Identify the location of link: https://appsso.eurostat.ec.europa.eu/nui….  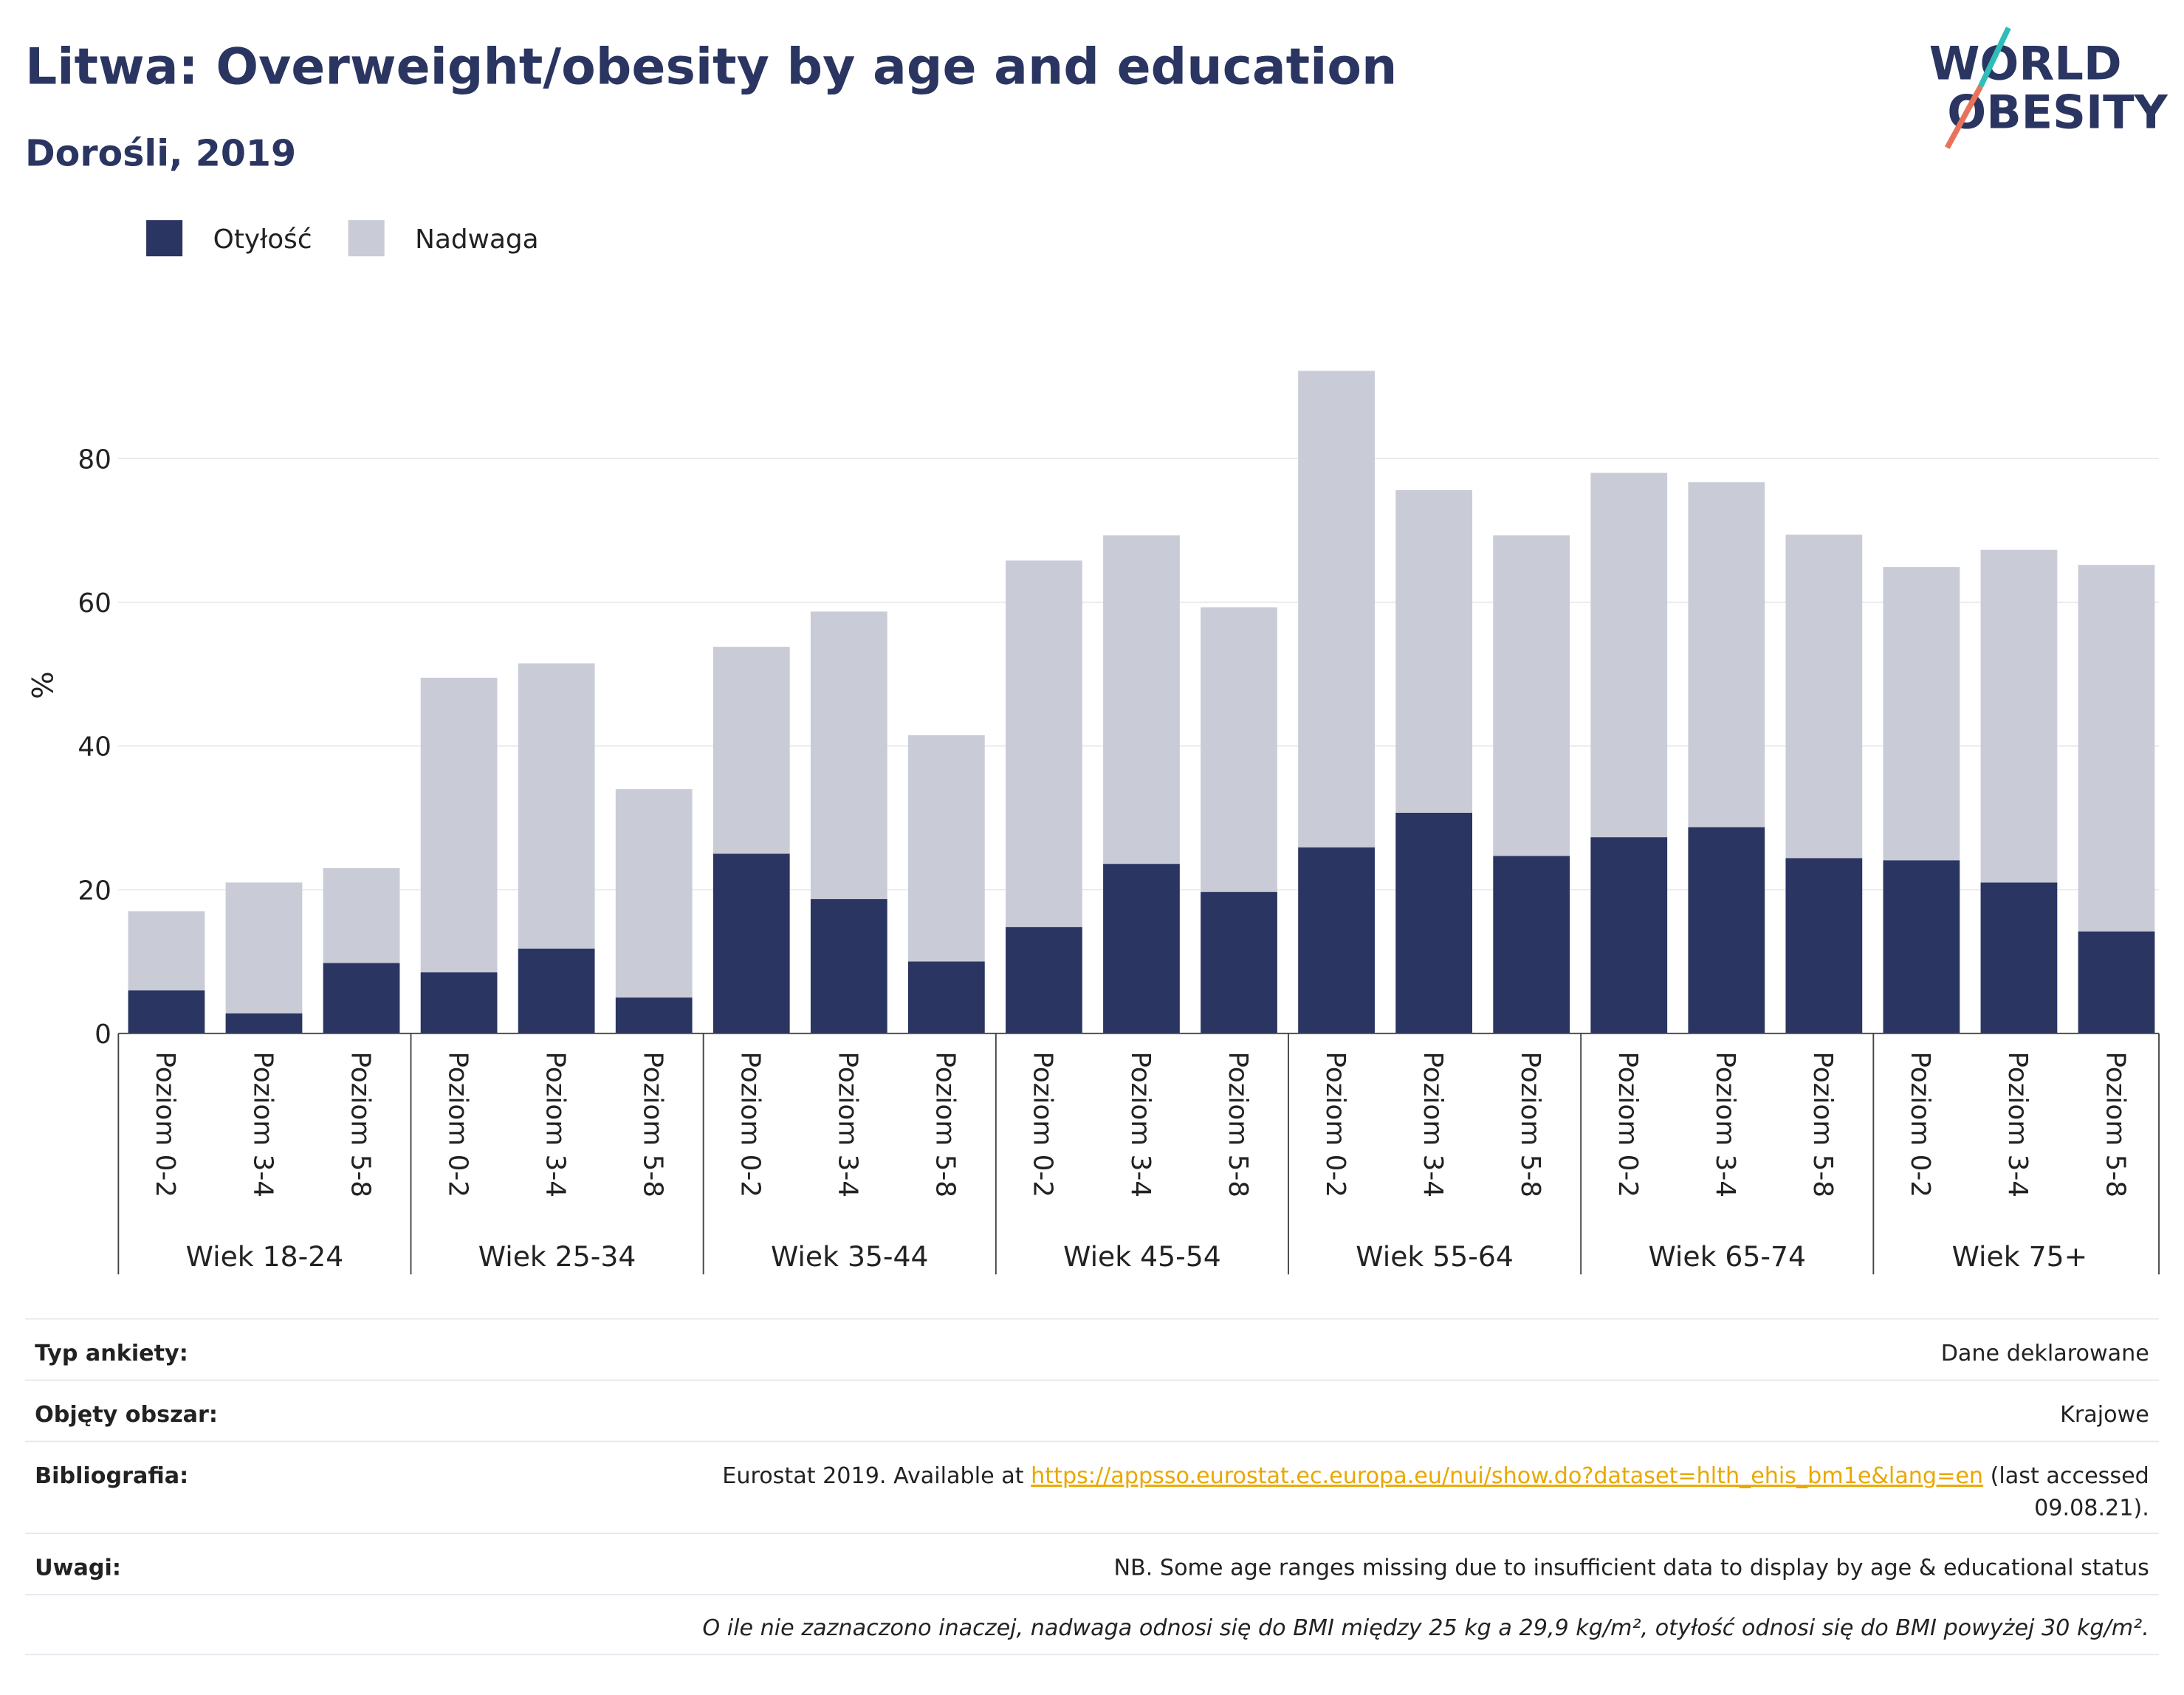
(1507, 1476).